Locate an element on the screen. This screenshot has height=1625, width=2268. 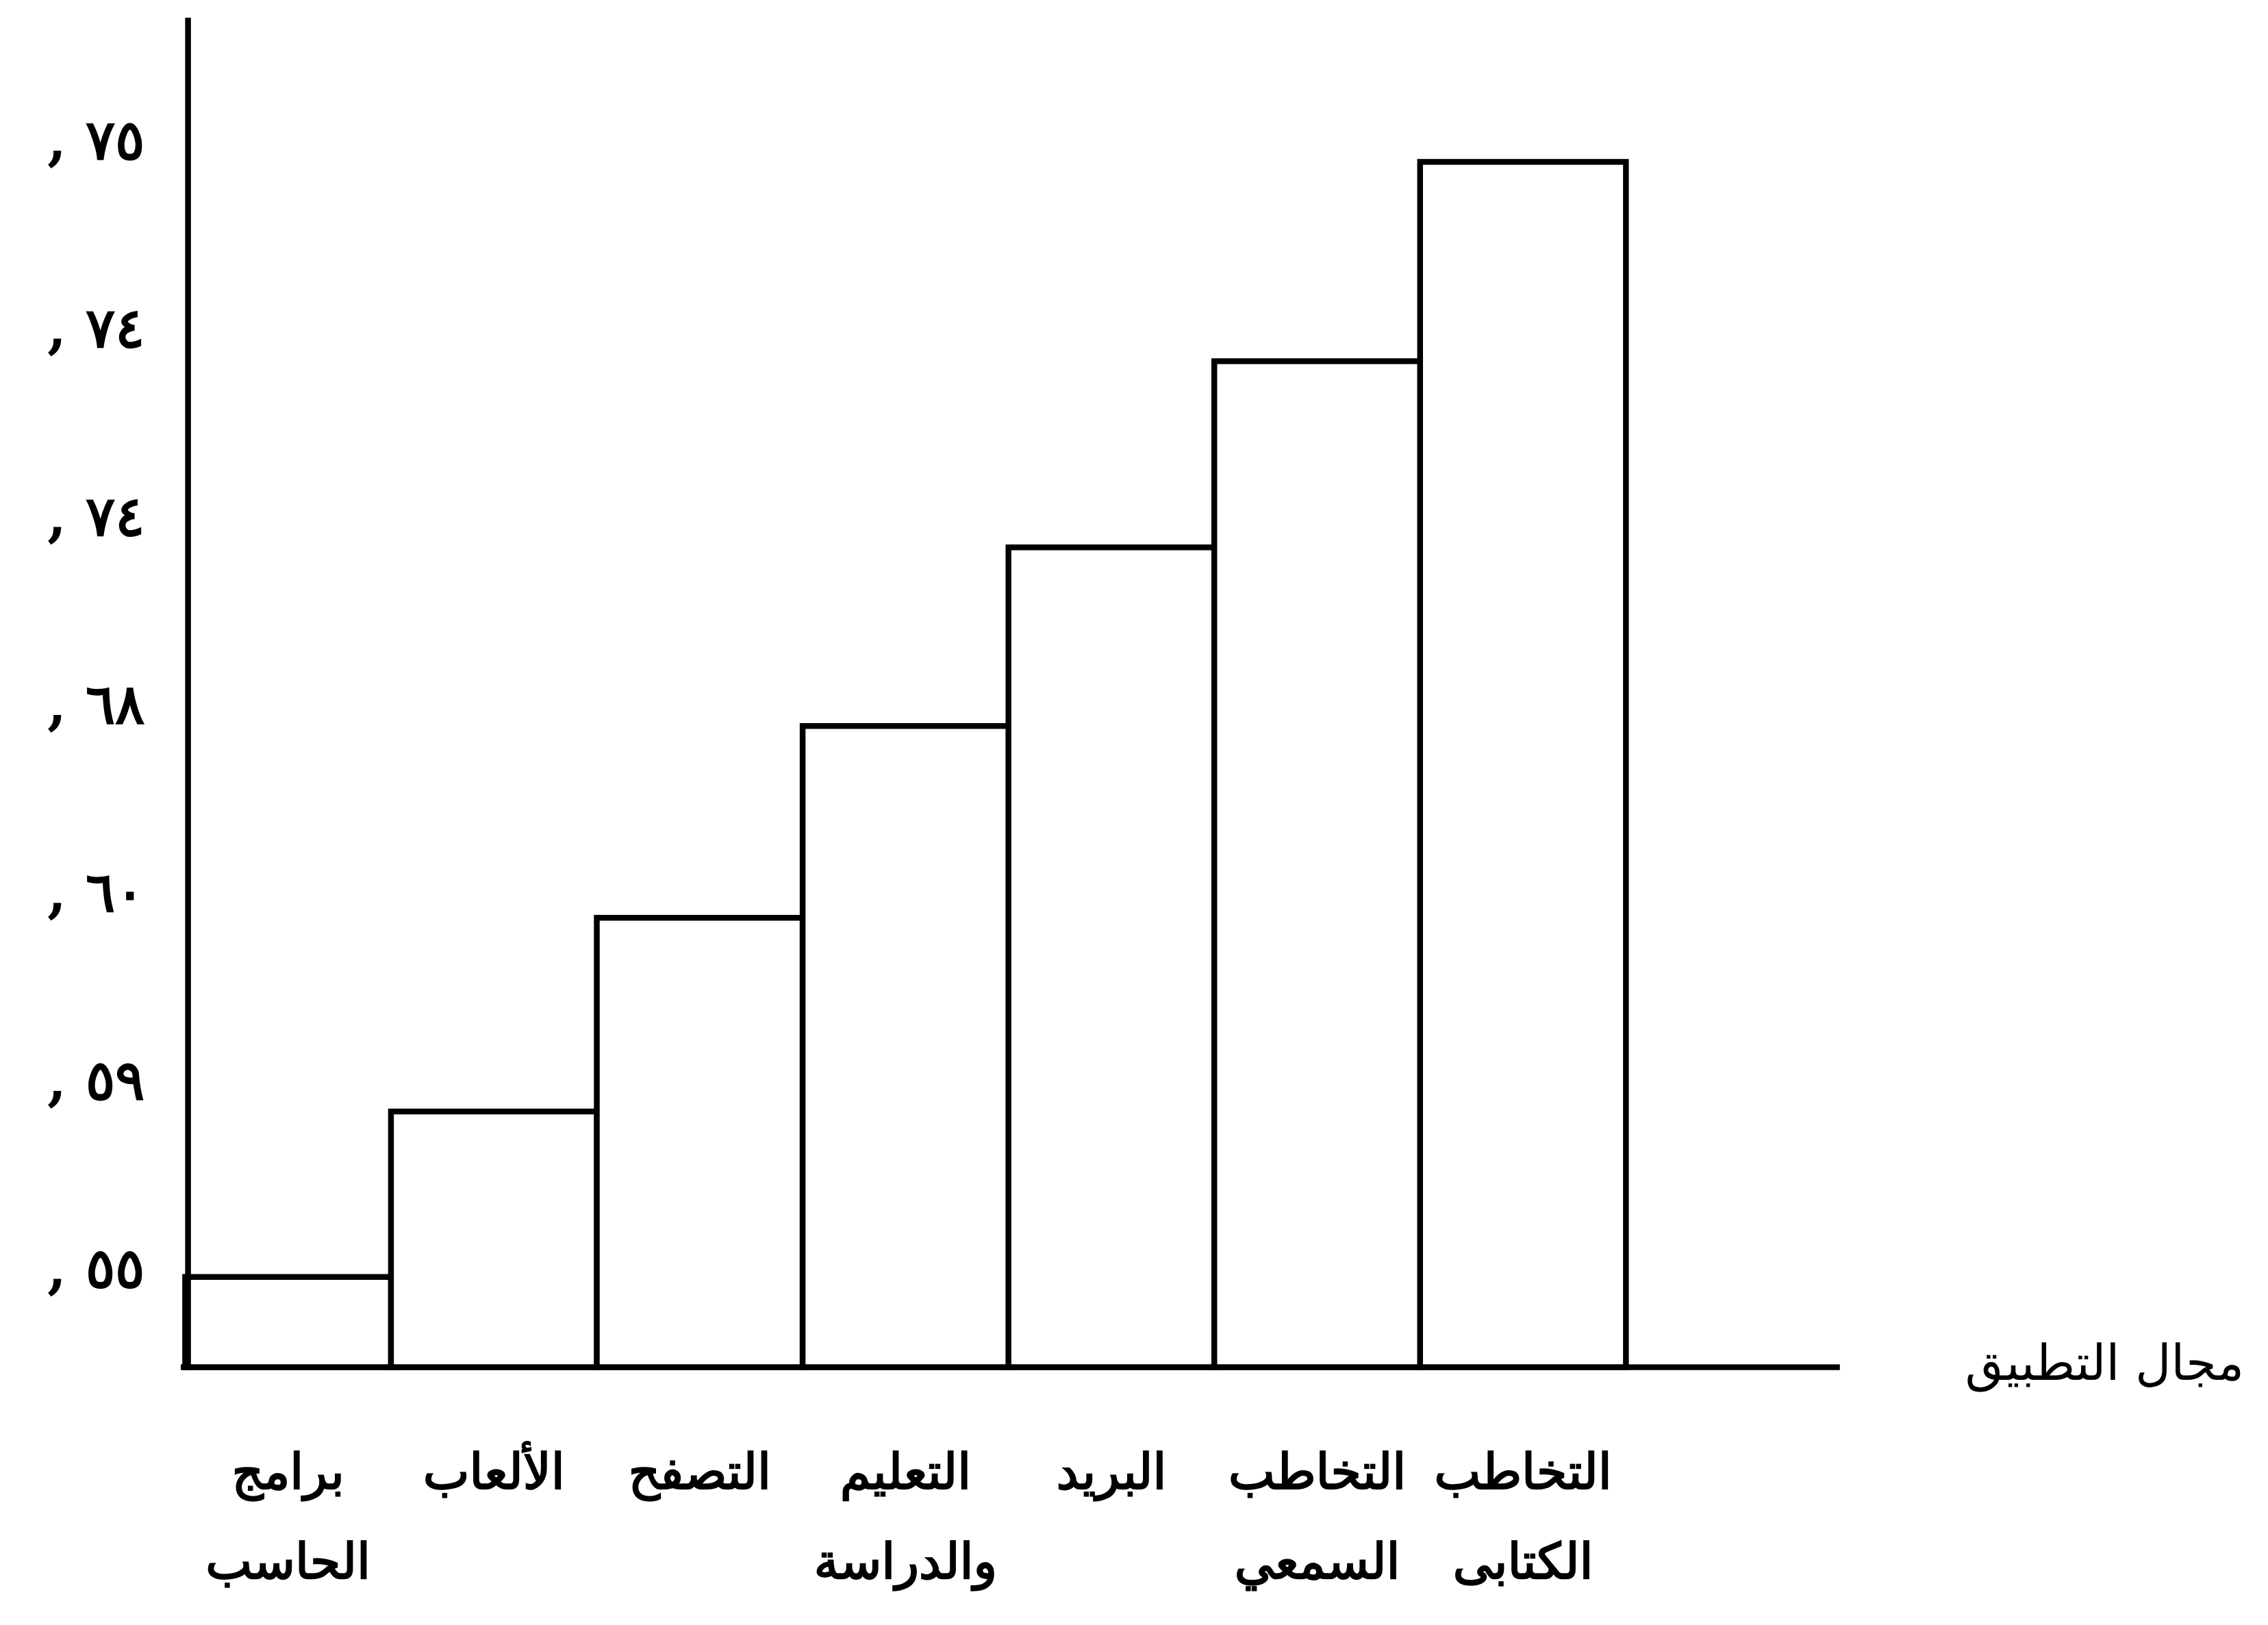
x-tick-label: برامج الحاسب is located at coordinates (287, 1515).